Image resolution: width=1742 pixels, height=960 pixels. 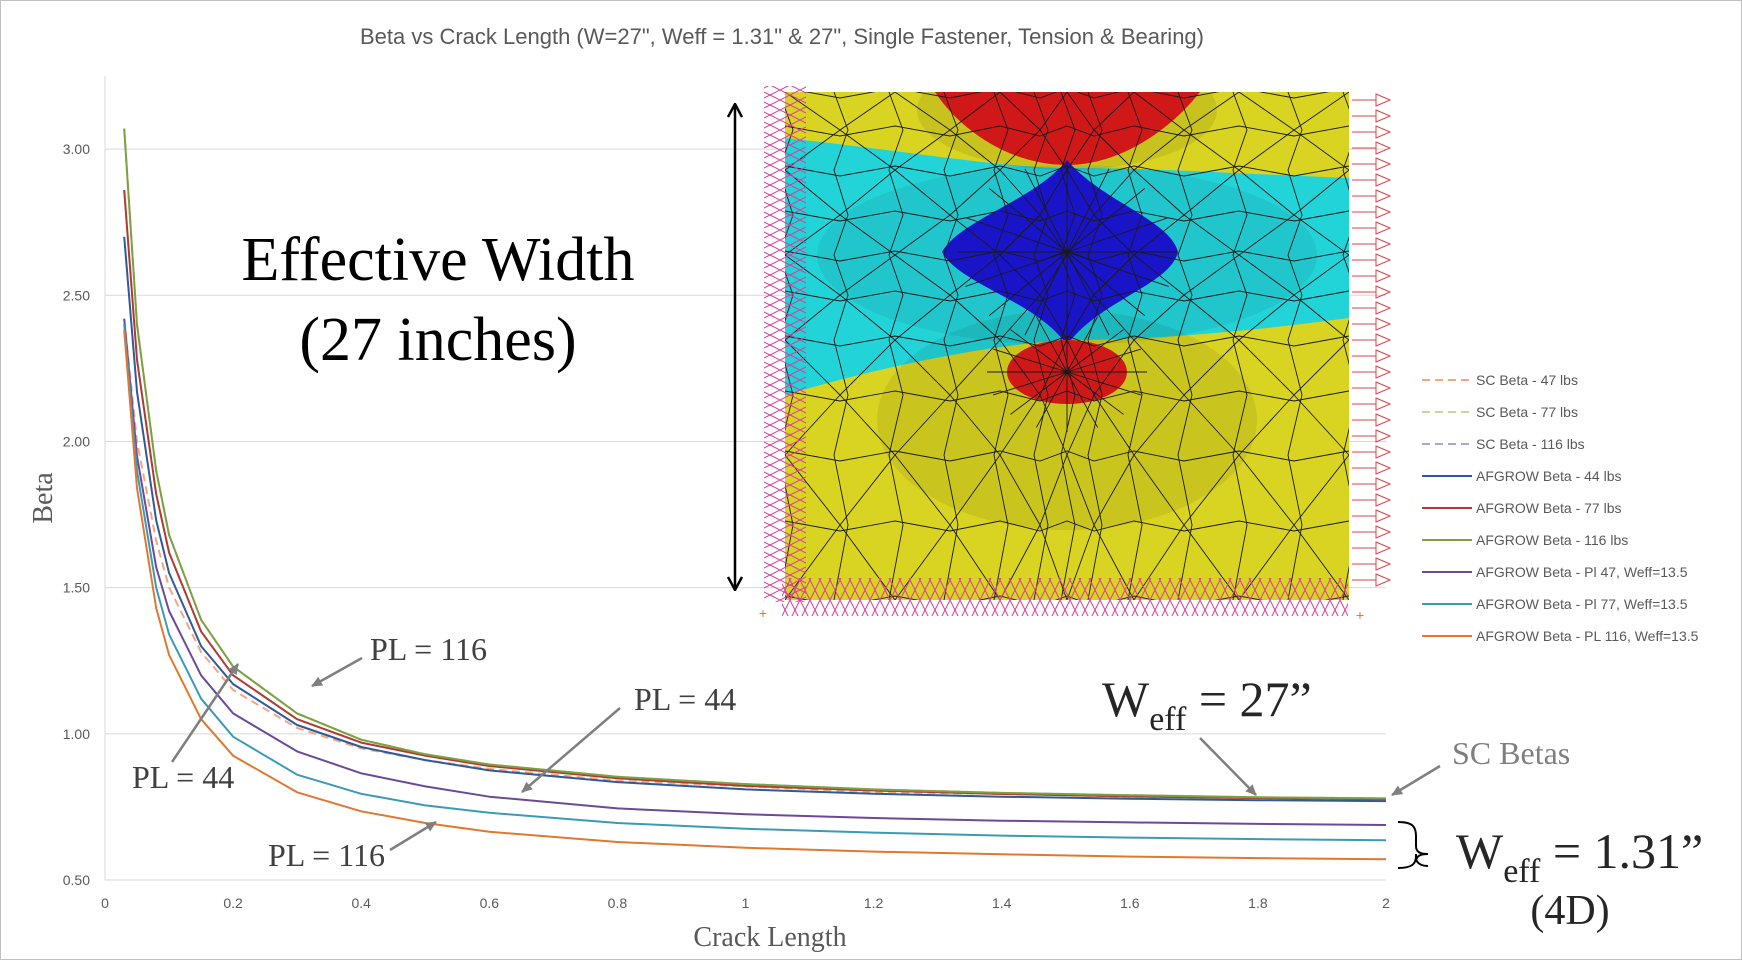 I want to click on legend-label: AFGROW Beta - PL 116, Weff=13.5, so click(x=1587, y=636).